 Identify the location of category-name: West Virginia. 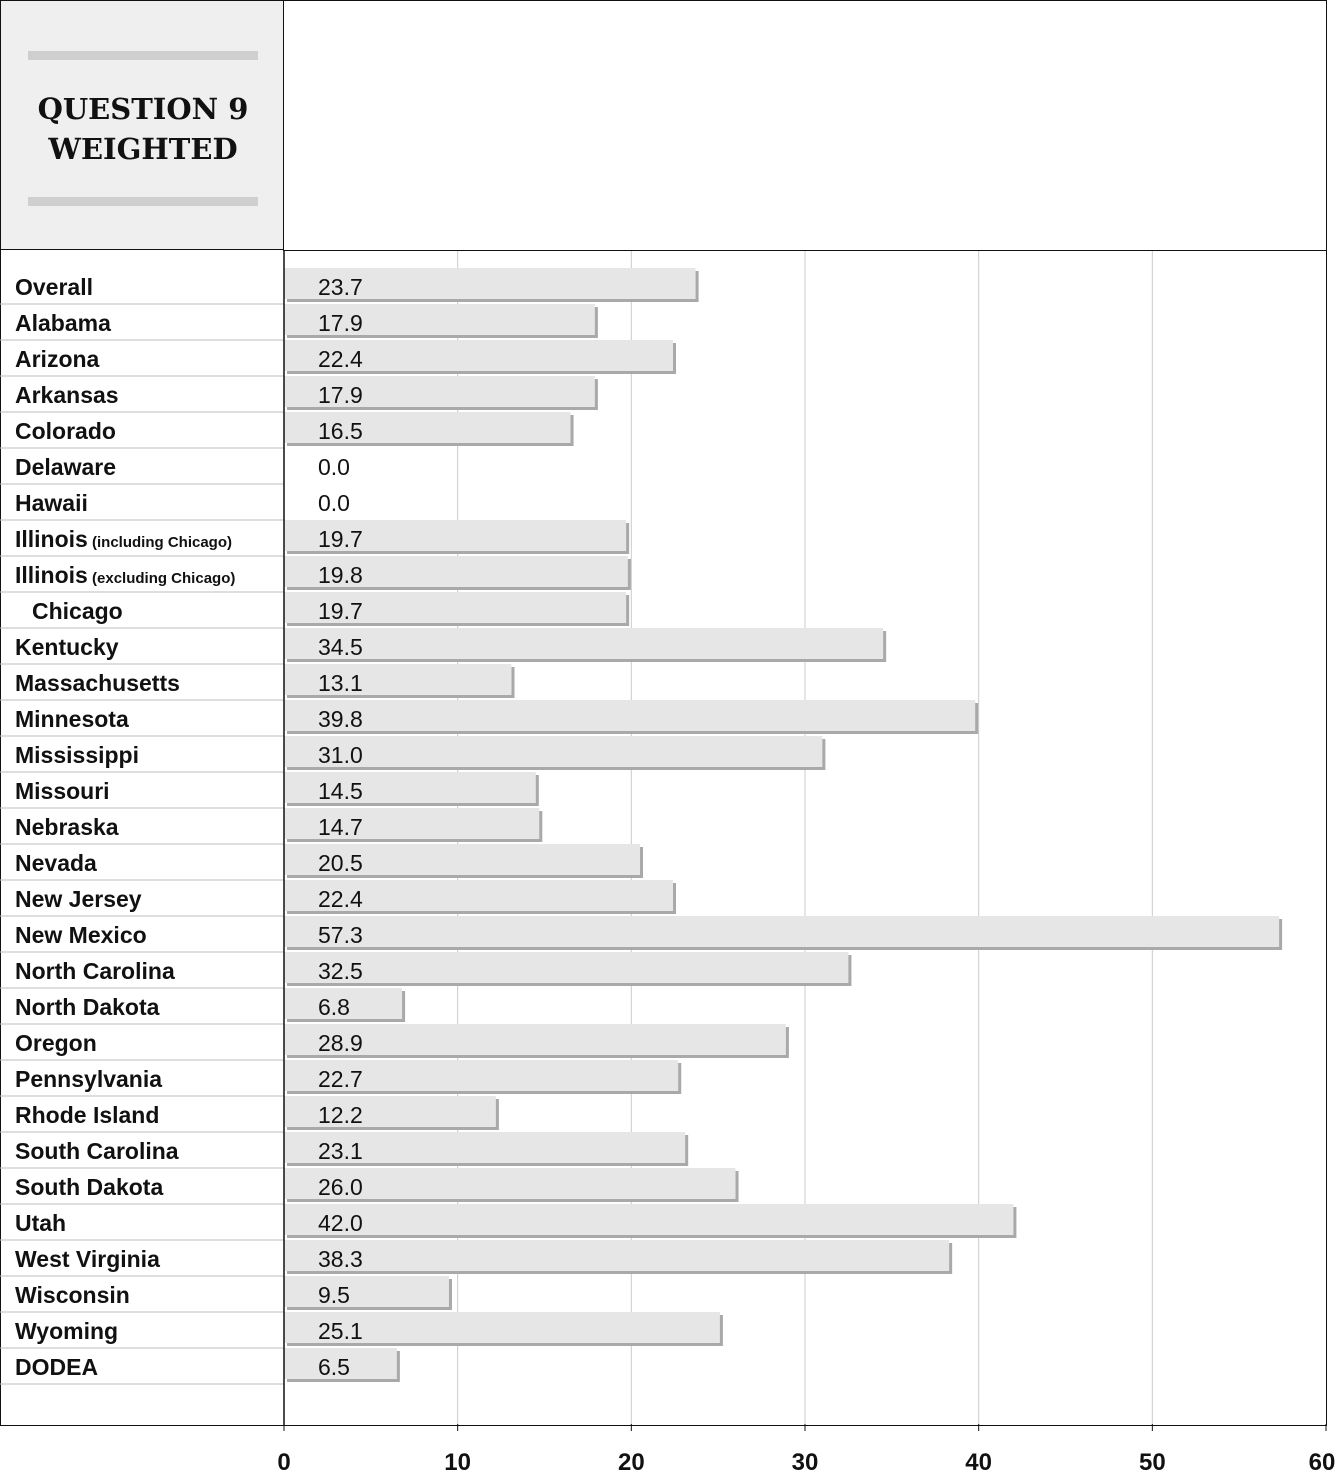
(87, 1259).